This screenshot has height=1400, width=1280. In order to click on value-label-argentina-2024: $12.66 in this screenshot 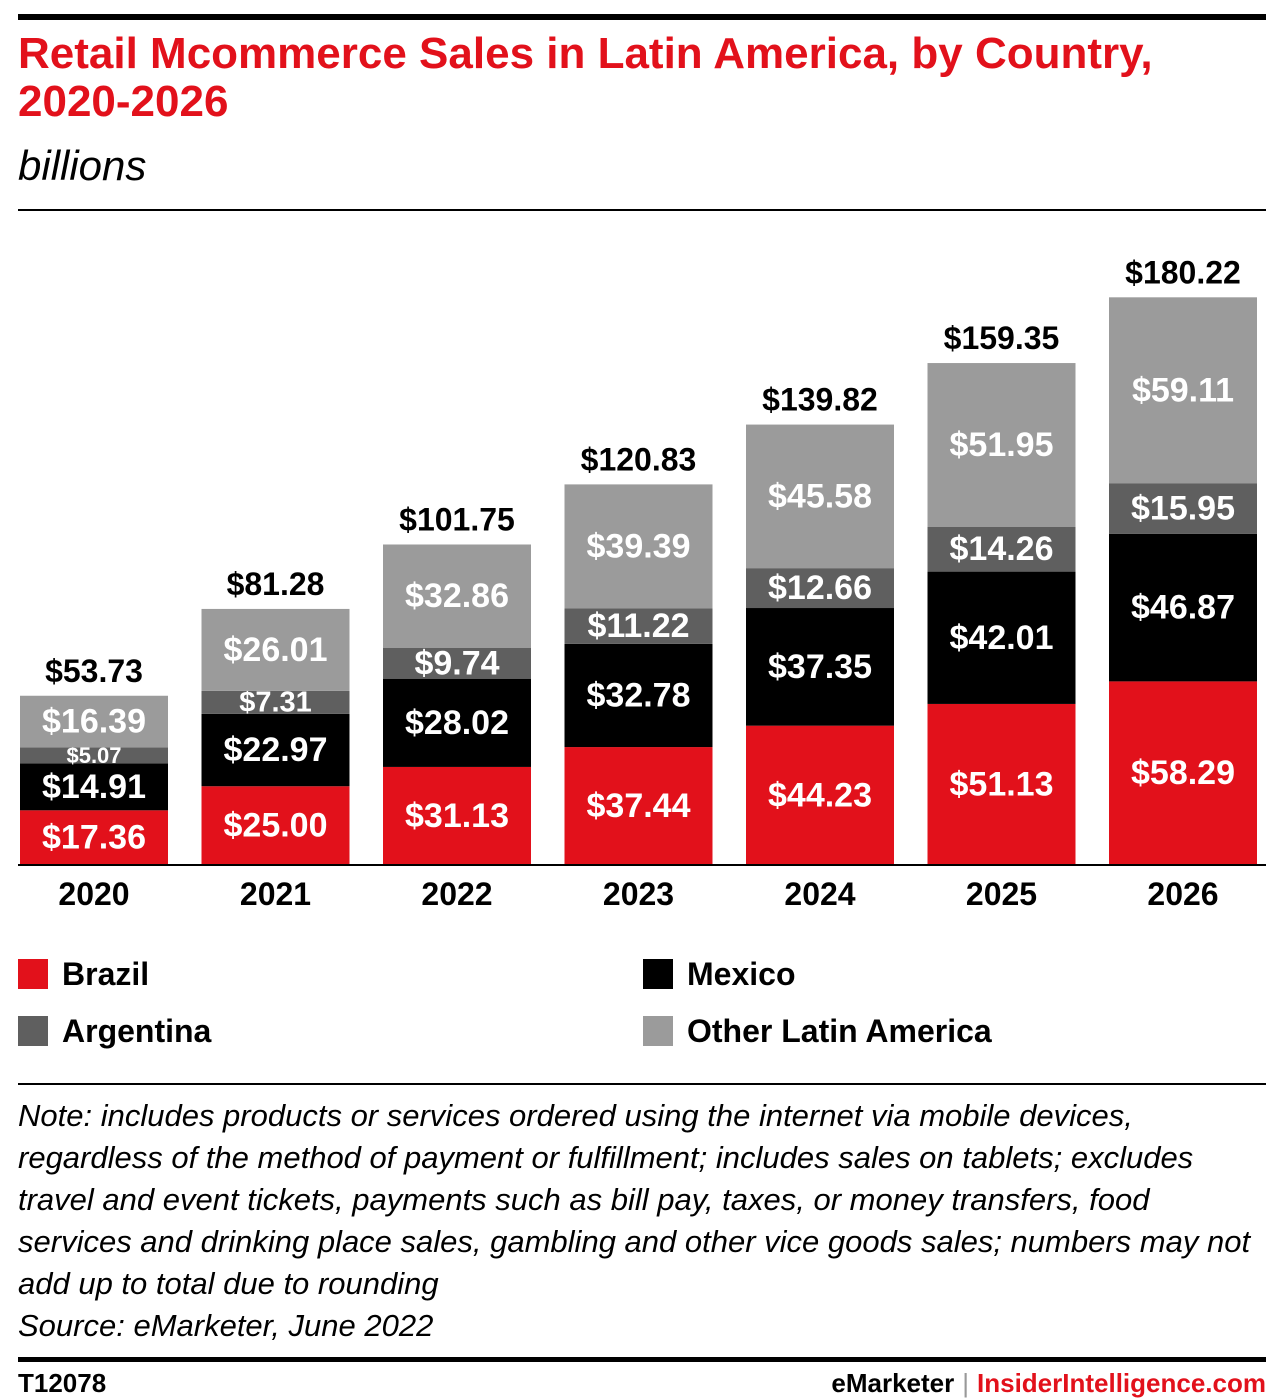, I will do `click(820, 588)`.